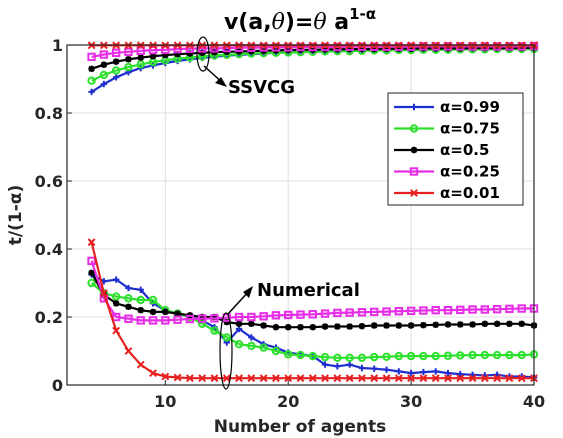 This screenshot has height=438, width=563. I want to click on y-tick-label: 0, so click(57, 385).